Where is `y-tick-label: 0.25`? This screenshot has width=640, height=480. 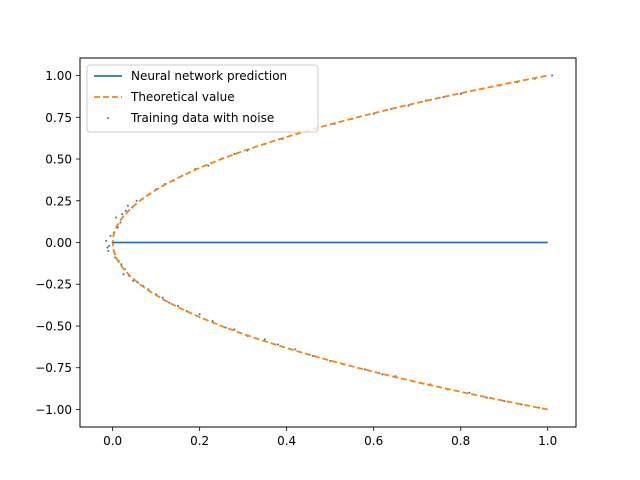 y-tick-label: 0.25 is located at coordinates (58, 201).